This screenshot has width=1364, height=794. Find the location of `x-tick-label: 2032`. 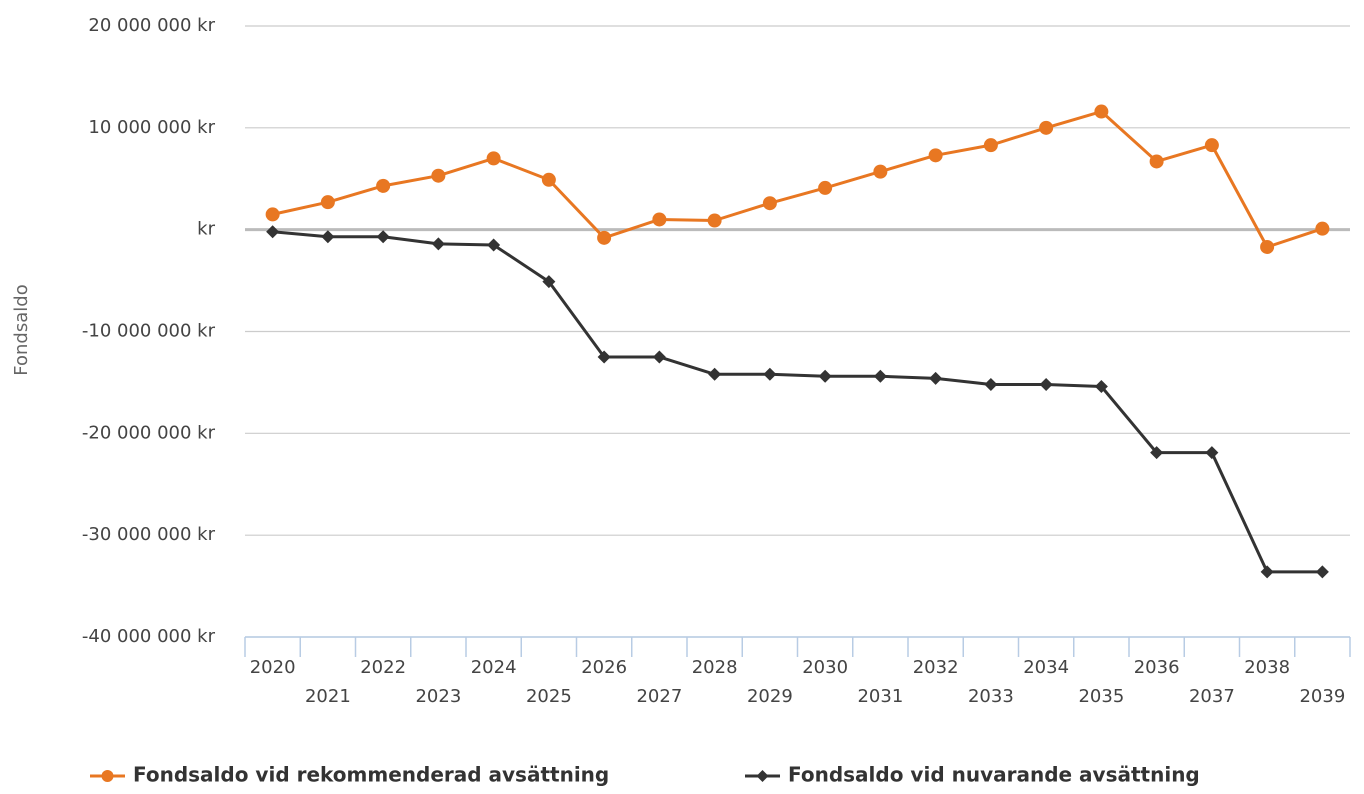

x-tick-label: 2032 is located at coordinates (936, 667).